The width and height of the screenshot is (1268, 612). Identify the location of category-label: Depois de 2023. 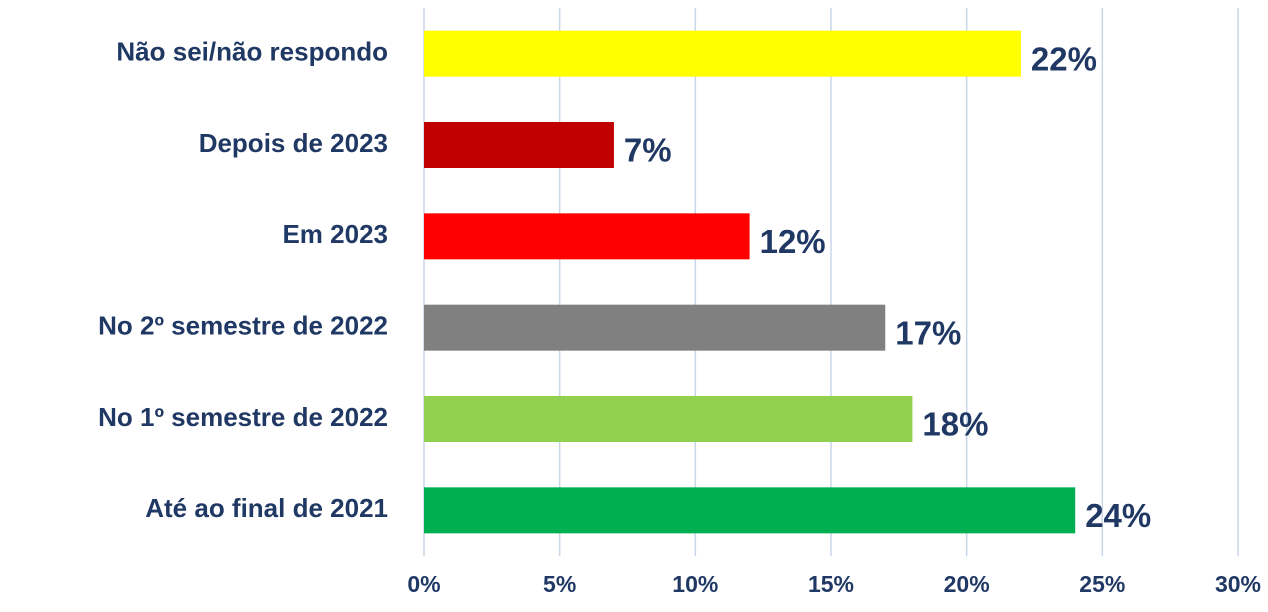
(293, 143).